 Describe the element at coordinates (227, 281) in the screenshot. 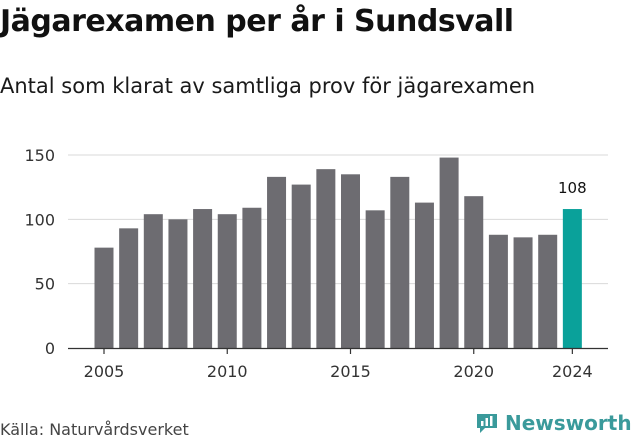

I see `bar-2010` at that location.